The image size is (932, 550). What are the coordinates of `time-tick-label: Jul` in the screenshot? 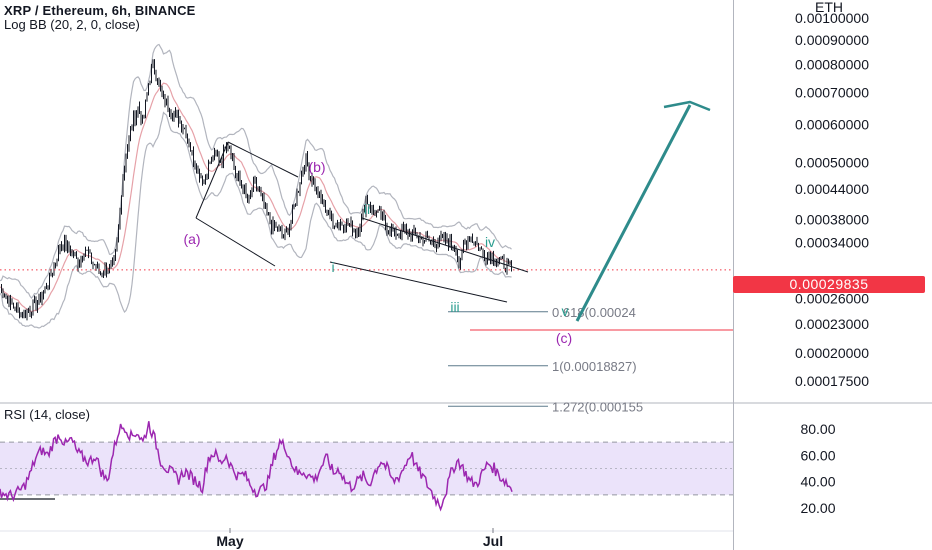 It's located at (493, 541).